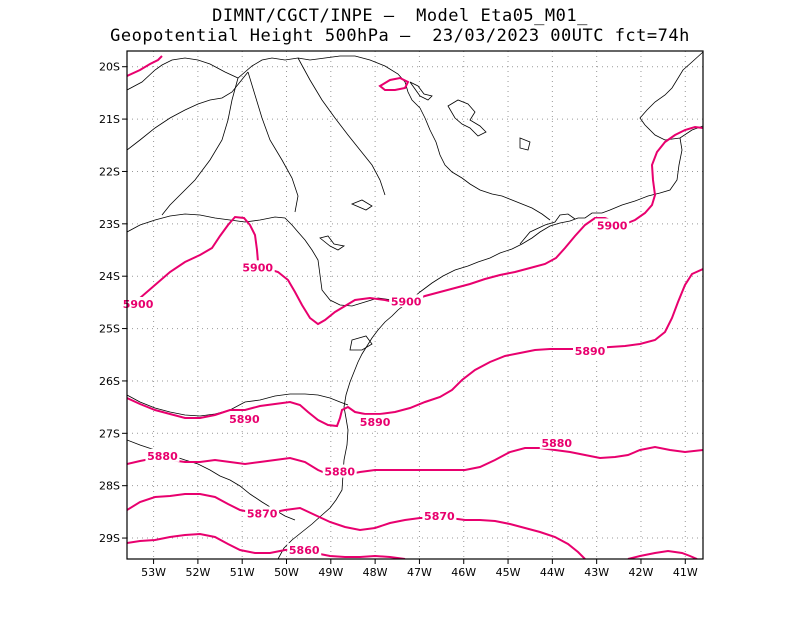  Describe the element at coordinates (375, 572) in the screenshot. I see `x-tick-label: 48W` at that location.